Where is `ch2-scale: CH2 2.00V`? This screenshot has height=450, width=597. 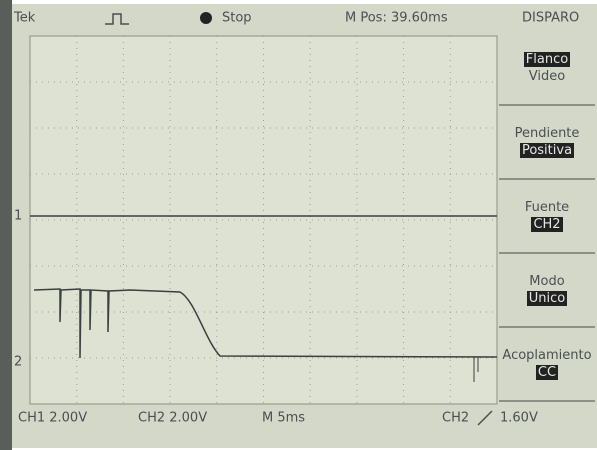 ch2-scale: CH2 2.00V is located at coordinates (172, 418).